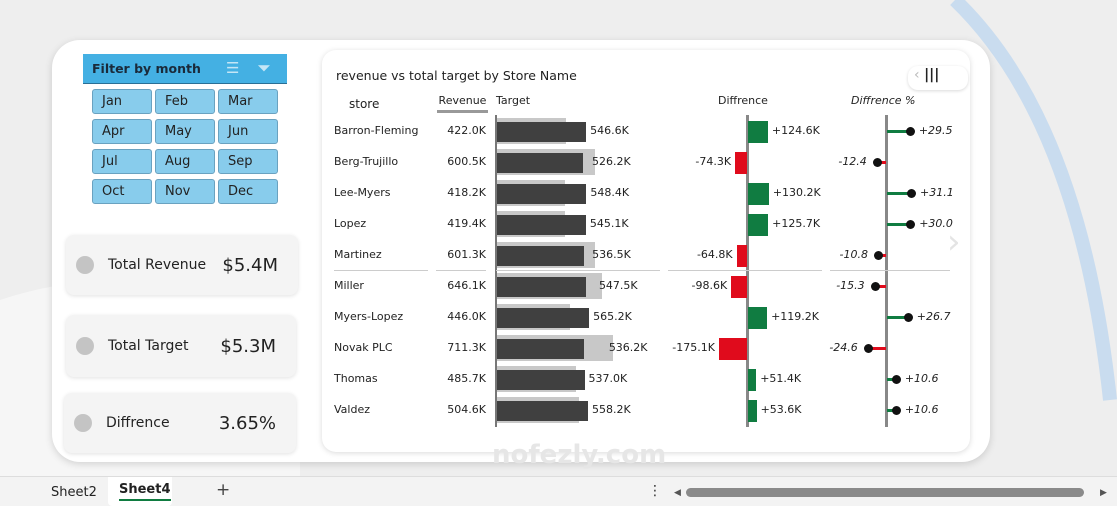 The image size is (1117, 506). What do you see at coordinates (932, 75) in the screenshot?
I see `bar-chart-icon: |||` at bounding box center [932, 75].